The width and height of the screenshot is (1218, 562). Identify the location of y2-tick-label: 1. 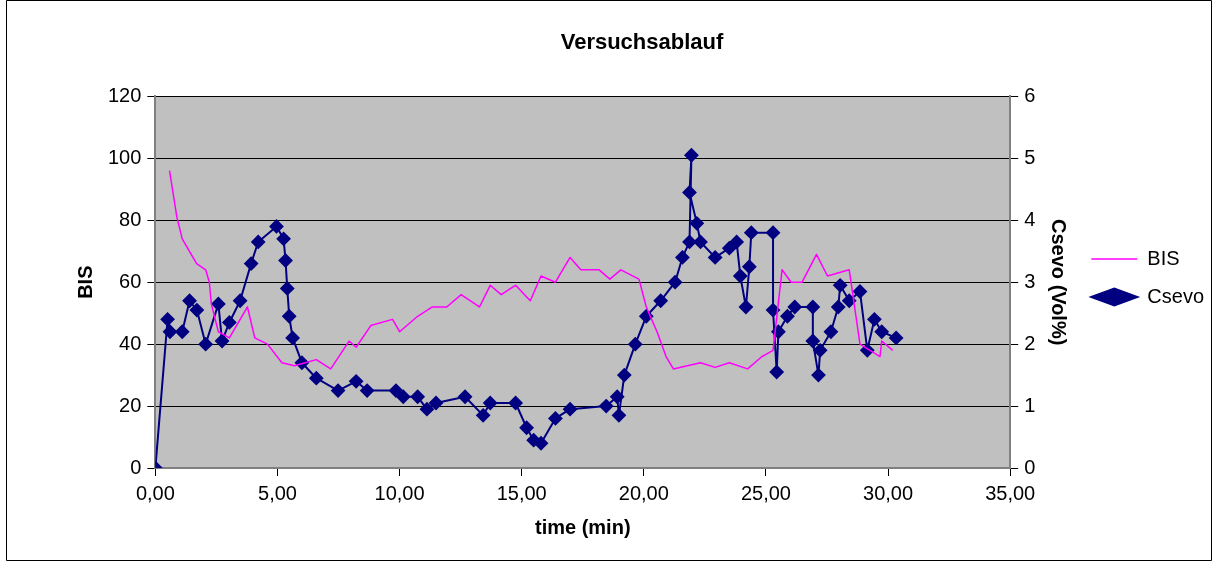
(1030, 404).